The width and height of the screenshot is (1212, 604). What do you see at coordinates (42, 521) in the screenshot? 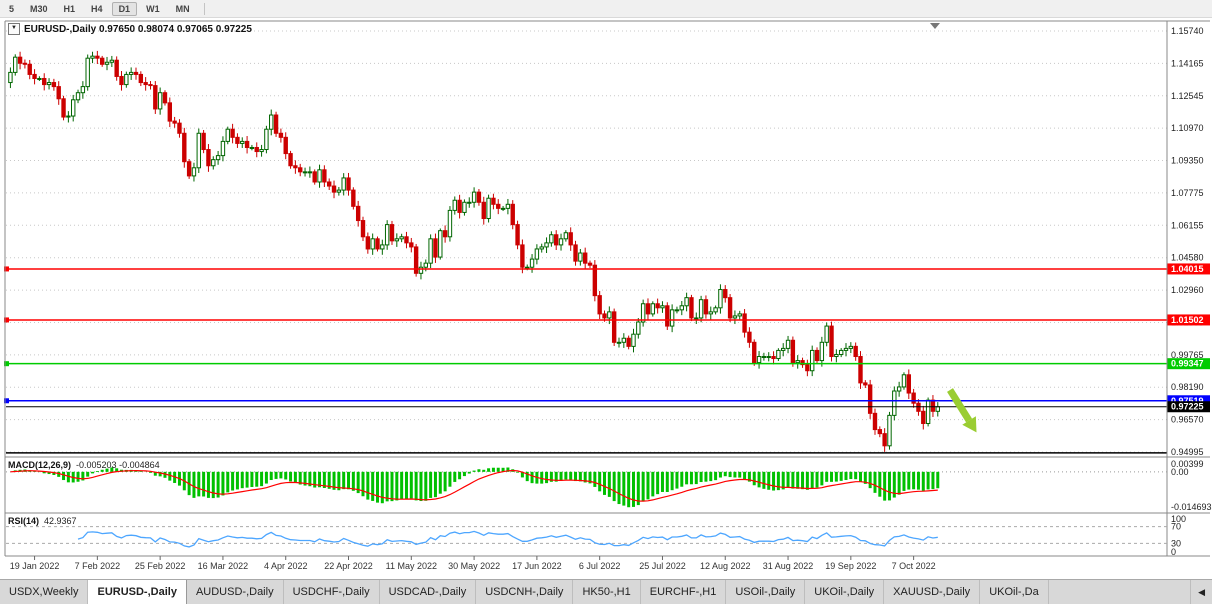
I see `rsi-indicator-label: RSI(14) 42.9367` at bounding box center [42, 521].